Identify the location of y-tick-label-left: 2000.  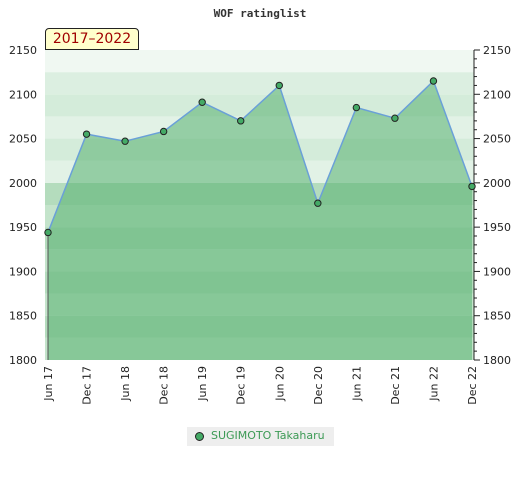
(23, 183).